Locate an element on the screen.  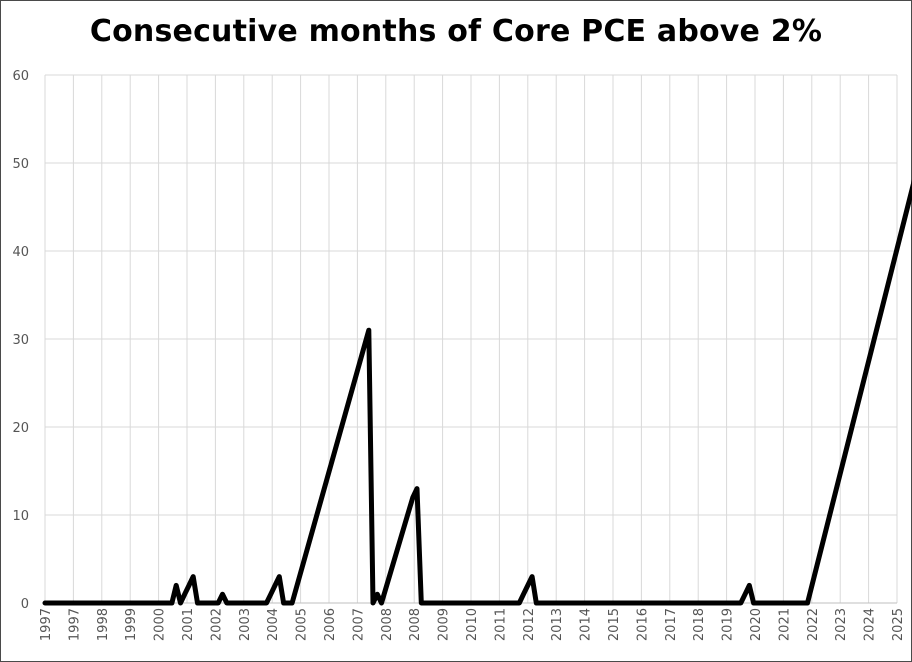
x-tick-label: 2004 is located at coordinates (273, 624).